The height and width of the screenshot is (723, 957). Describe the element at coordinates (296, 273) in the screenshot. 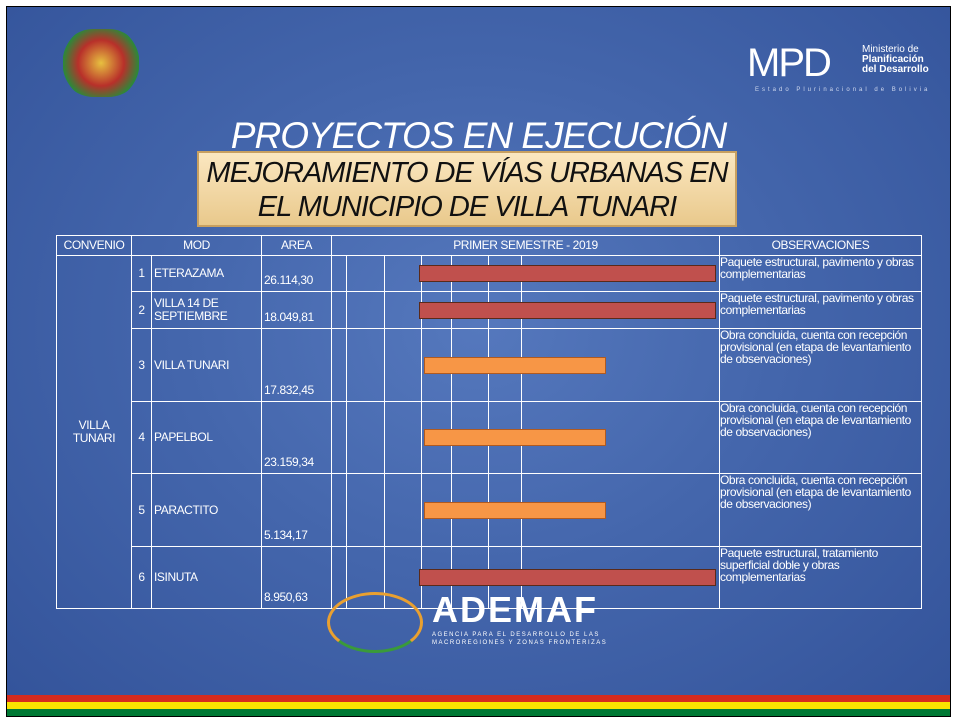

I see `row-area: 26.114,30` at that location.